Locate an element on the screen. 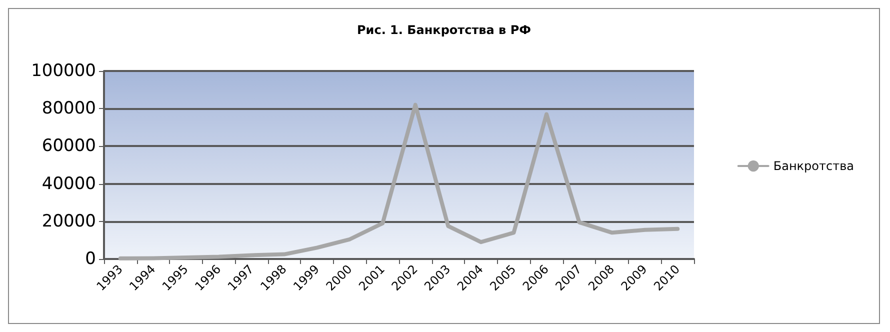 The width and height of the screenshot is (890, 332). y-tick-label: 100000 is located at coordinates (63, 71).